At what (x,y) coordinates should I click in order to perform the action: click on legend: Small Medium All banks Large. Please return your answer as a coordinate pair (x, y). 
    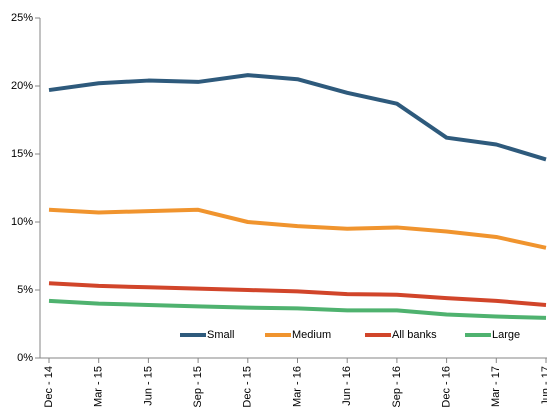
    Looking at the image, I should click on (350, 335).